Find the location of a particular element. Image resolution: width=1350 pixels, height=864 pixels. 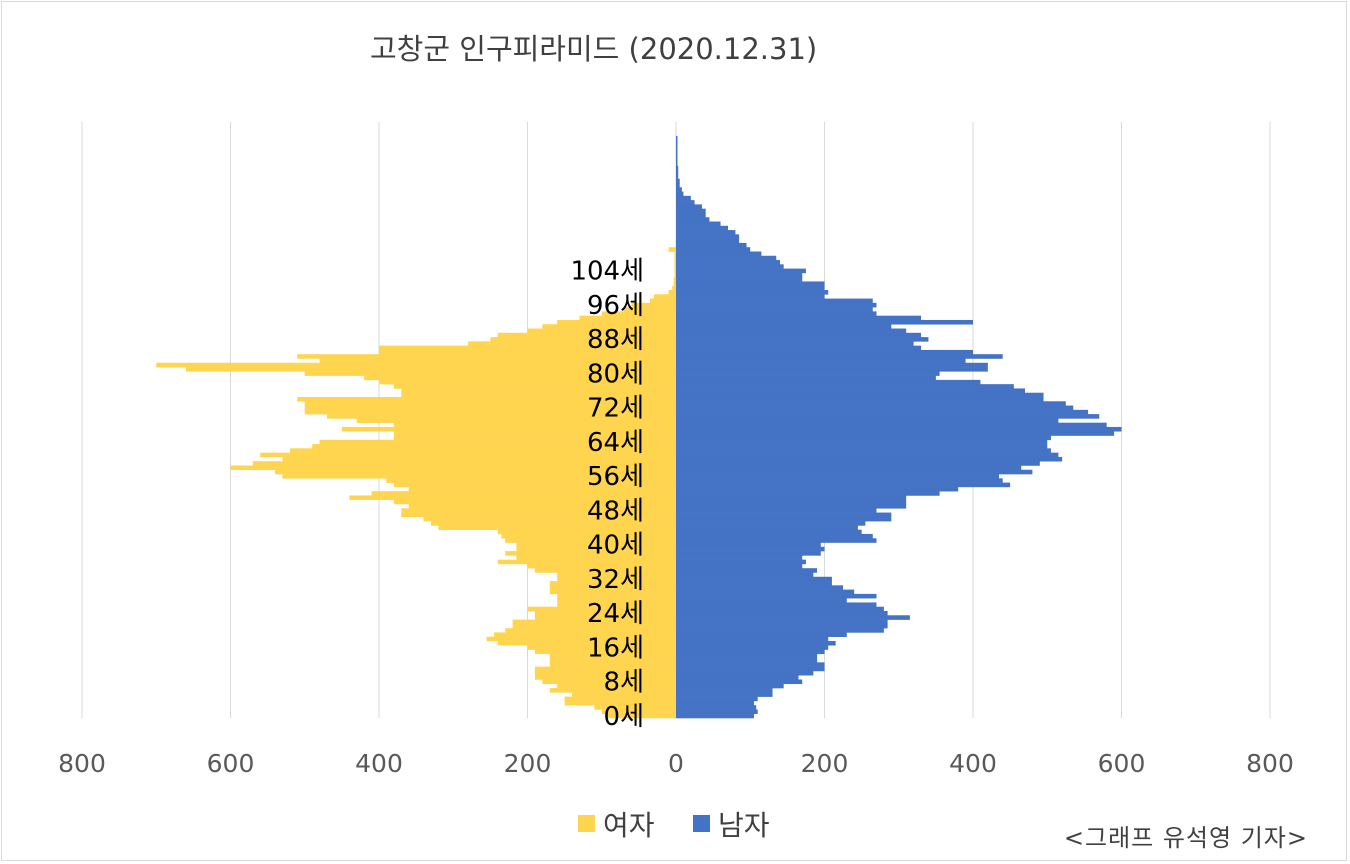

x-tick-label: 600 is located at coordinates (1122, 763).